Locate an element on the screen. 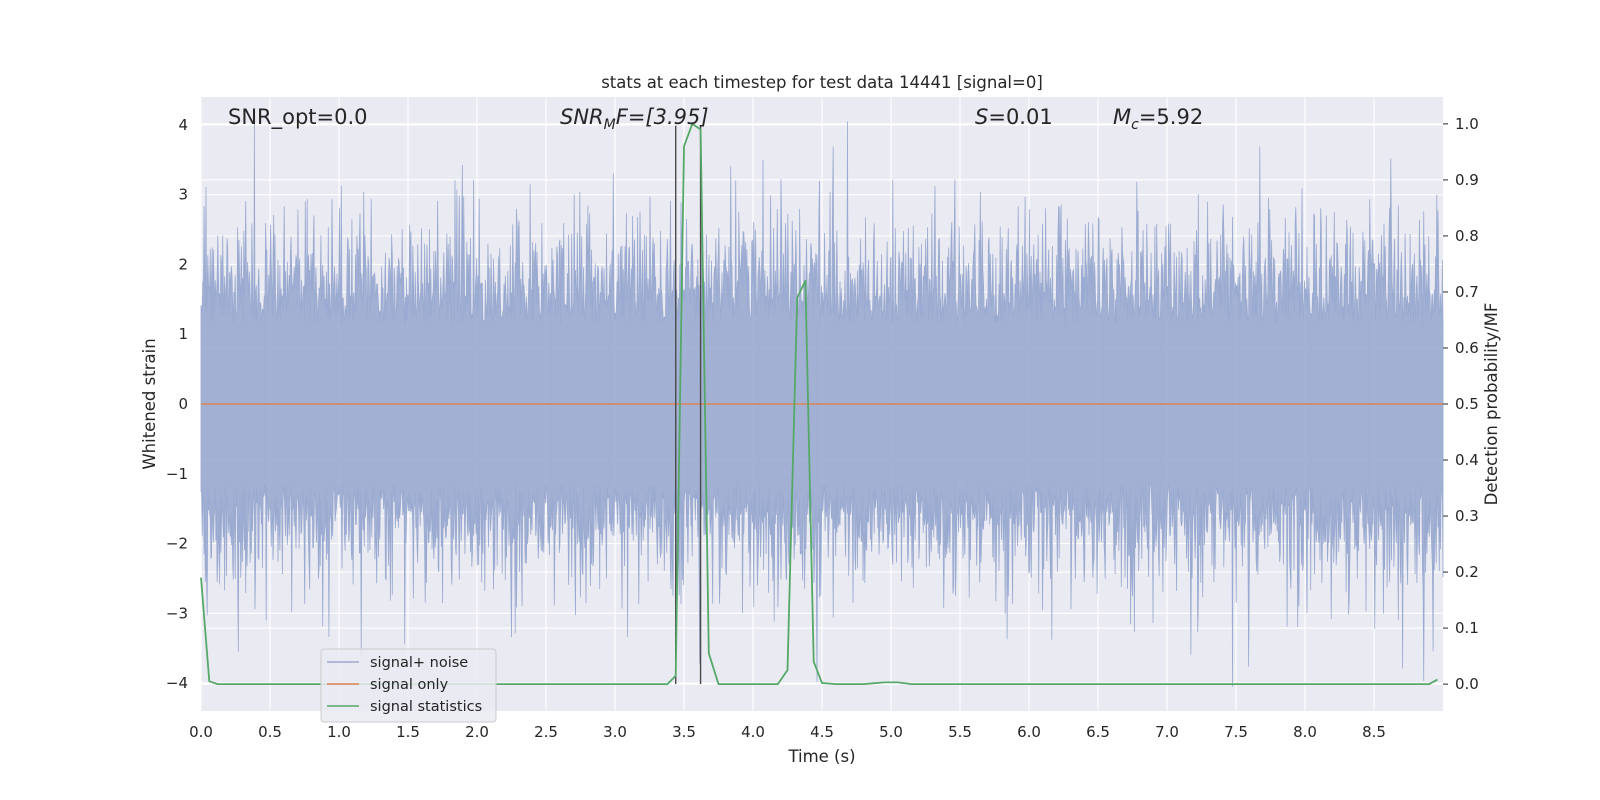 This screenshot has height=800, width=1600. y-tick-label: −2 is located at coordinates (177, 544).